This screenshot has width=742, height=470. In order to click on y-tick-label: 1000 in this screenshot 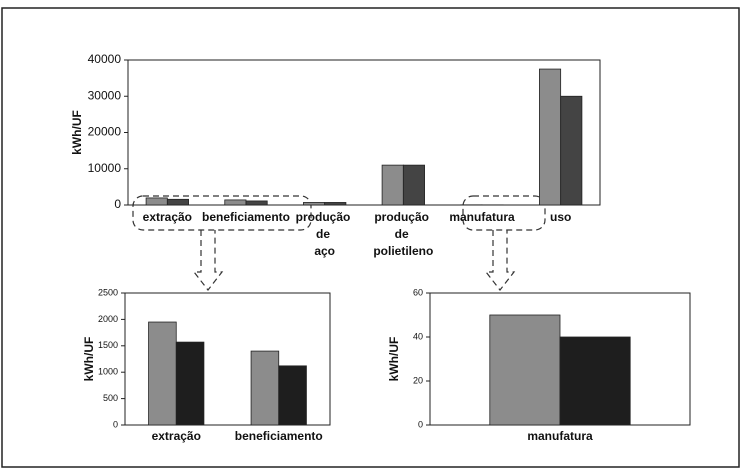, I will do `click(108, 372)`.